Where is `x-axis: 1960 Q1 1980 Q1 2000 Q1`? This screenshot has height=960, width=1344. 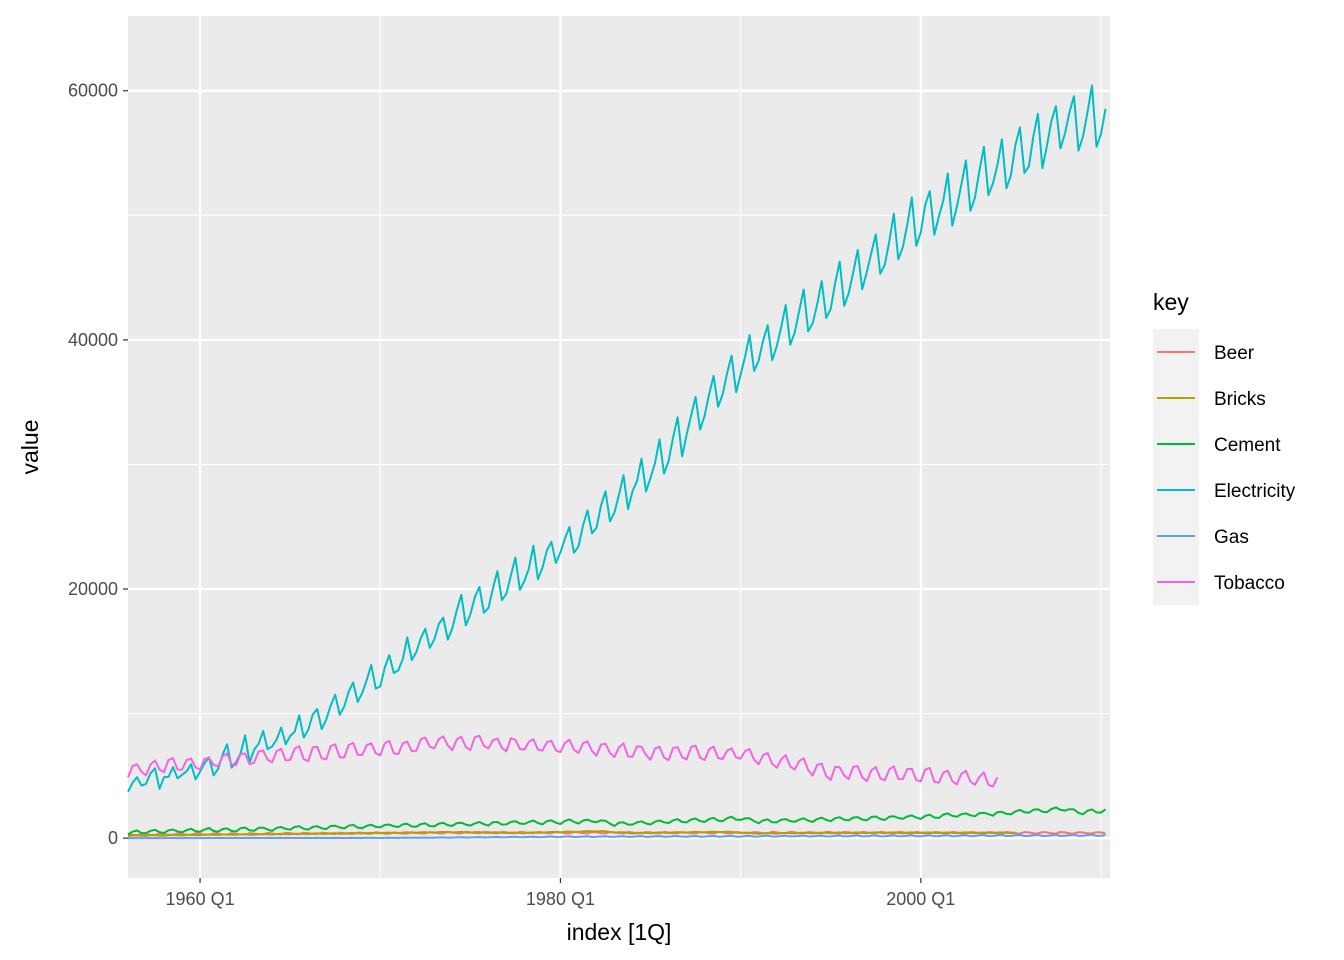 x-axis: 1960 Q1 1980 Q1 2000 Q1 is located at coordinates (560, 893).